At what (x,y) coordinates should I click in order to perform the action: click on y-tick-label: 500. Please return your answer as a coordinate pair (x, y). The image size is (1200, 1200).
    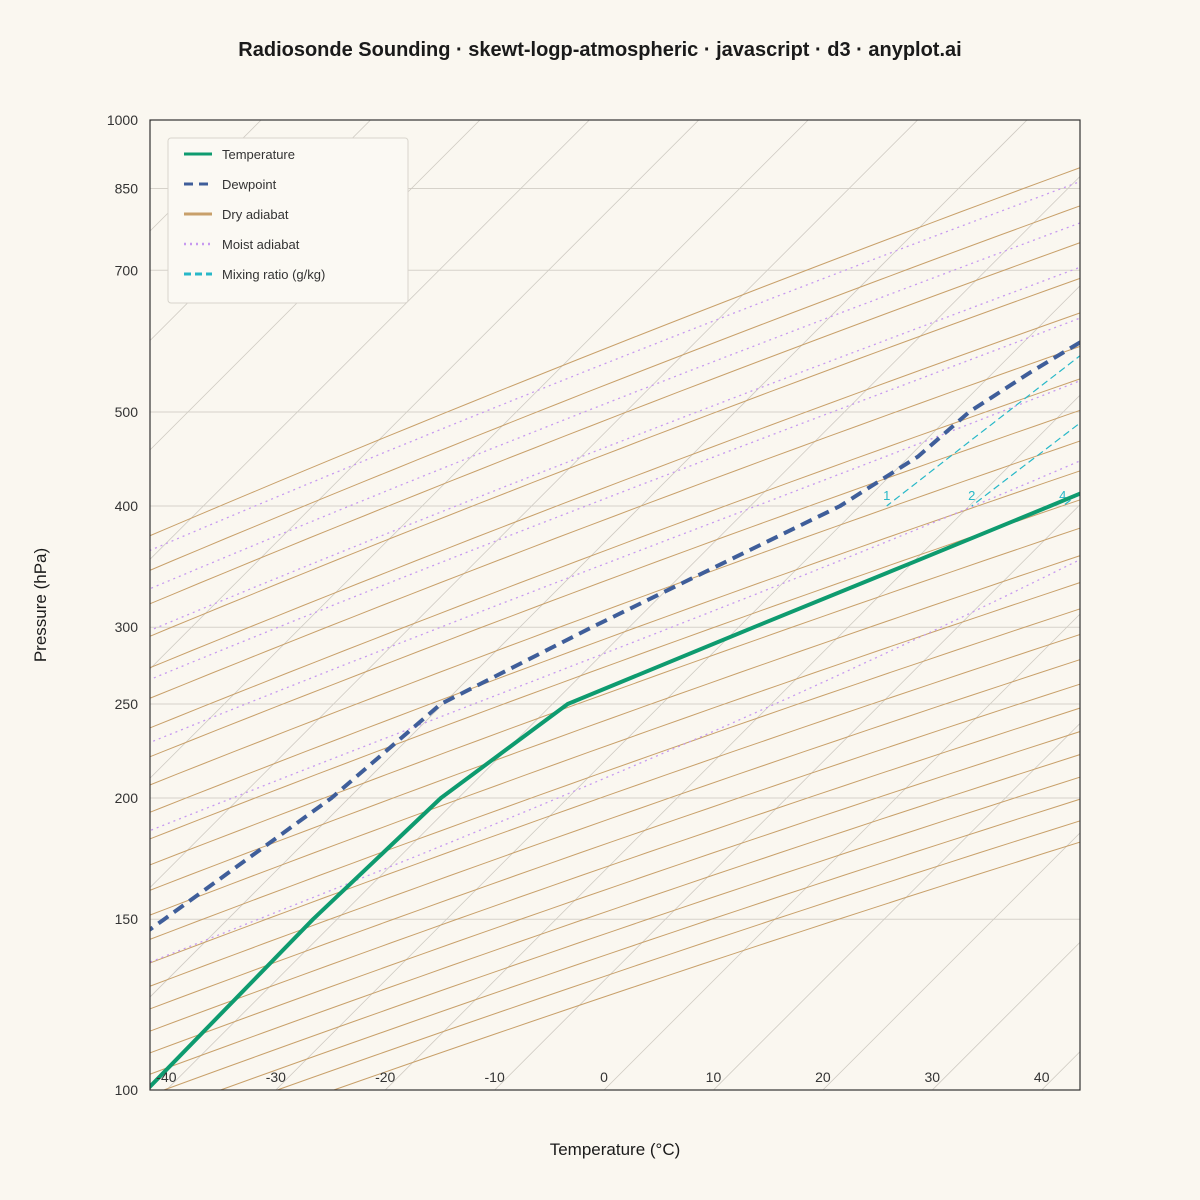
    Looking at the image, I should click on (127, 412).